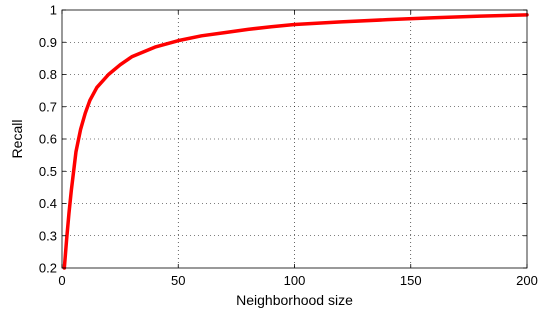 Image resolution: width=544 pixels, height=320 pixels. What do you see at coordinates (48, 74) in the screenshot?
I see `y-tick-label: 0.8` at bounding box center [48, 74].